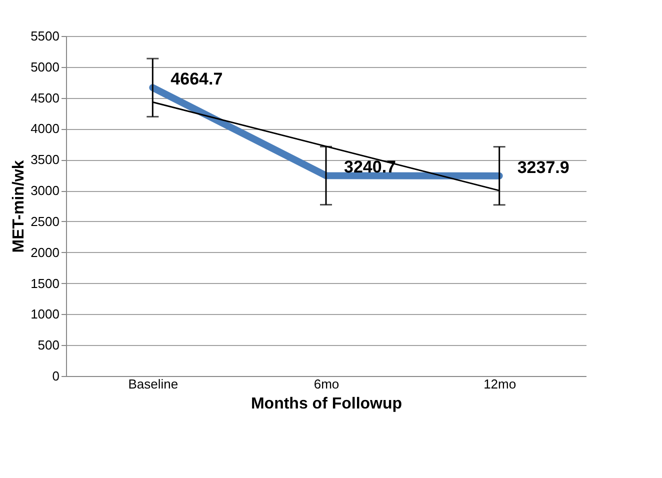  I want to click on data-label: 3240.7, so click(370, 167).